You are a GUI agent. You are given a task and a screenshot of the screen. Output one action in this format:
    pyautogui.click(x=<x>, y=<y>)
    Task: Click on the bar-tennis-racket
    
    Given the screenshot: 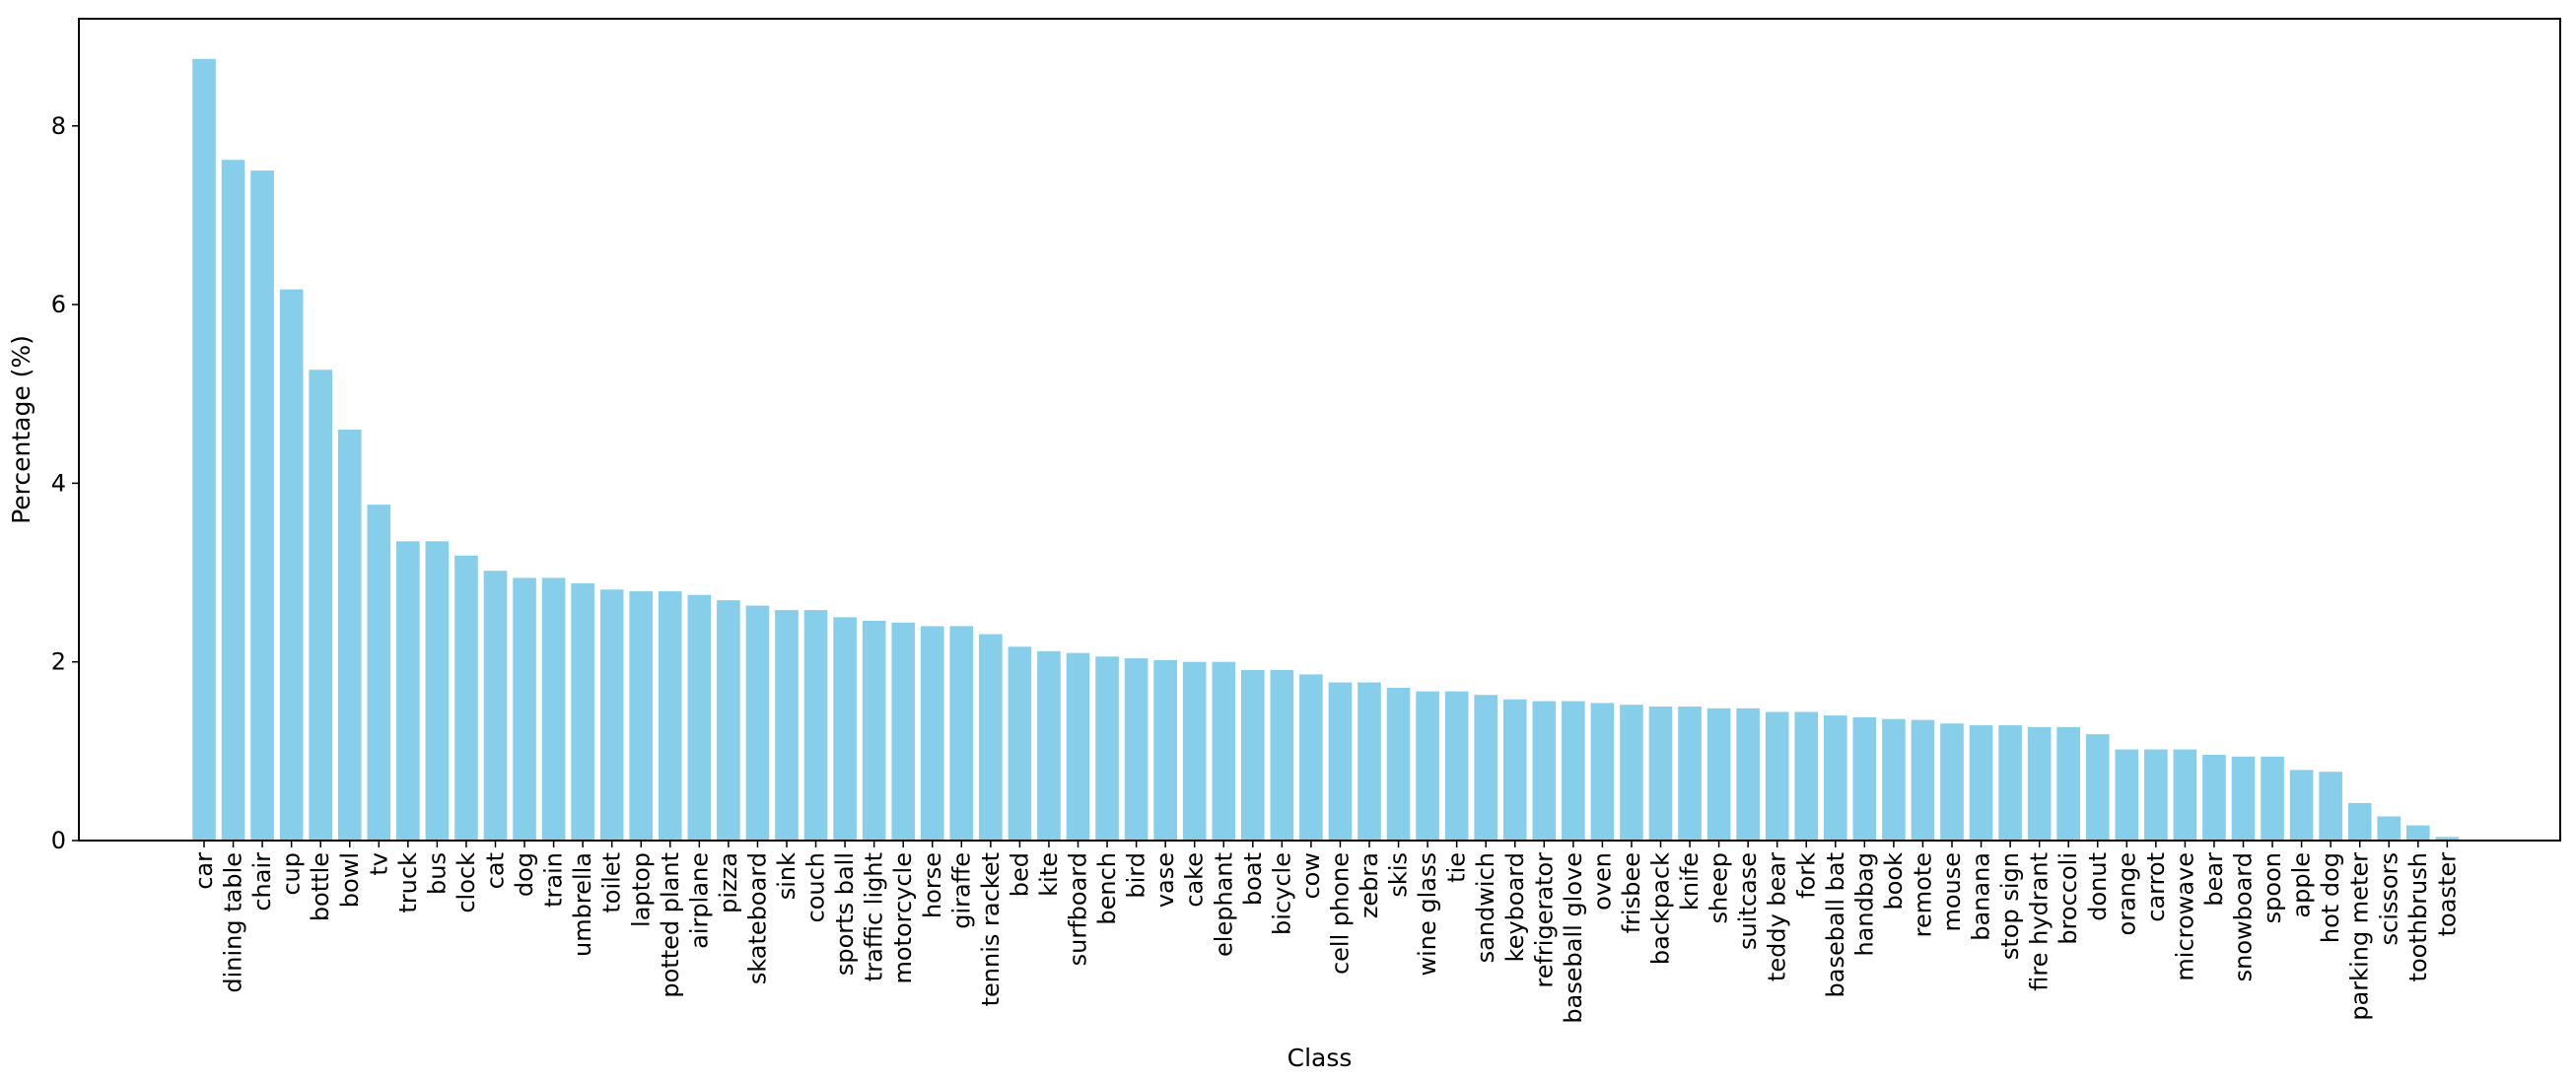 What is the action you would take?
    pyautogui.click(x=991, y=738)
    